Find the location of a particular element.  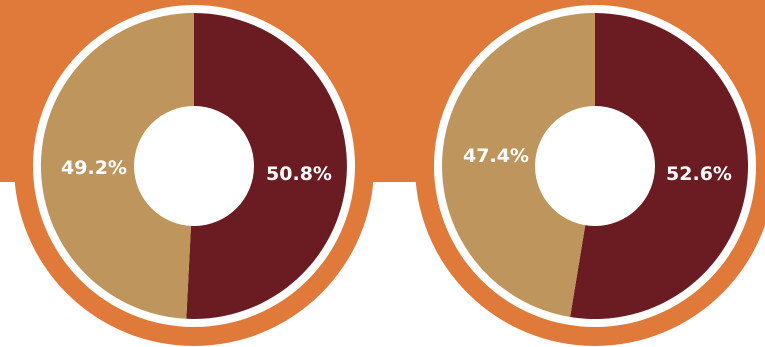

donut-2-label-light: 47.4% is located at coordinates (496, 156).